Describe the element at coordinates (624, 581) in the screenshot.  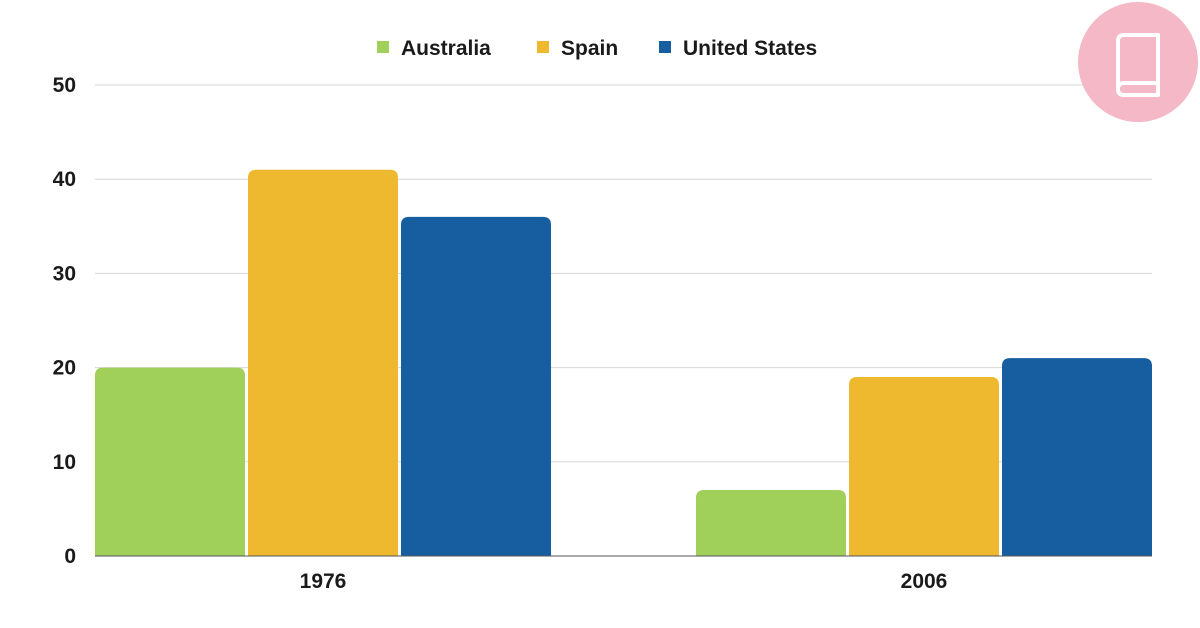
I see `x-axis-categories: 1976 2006` at that location.